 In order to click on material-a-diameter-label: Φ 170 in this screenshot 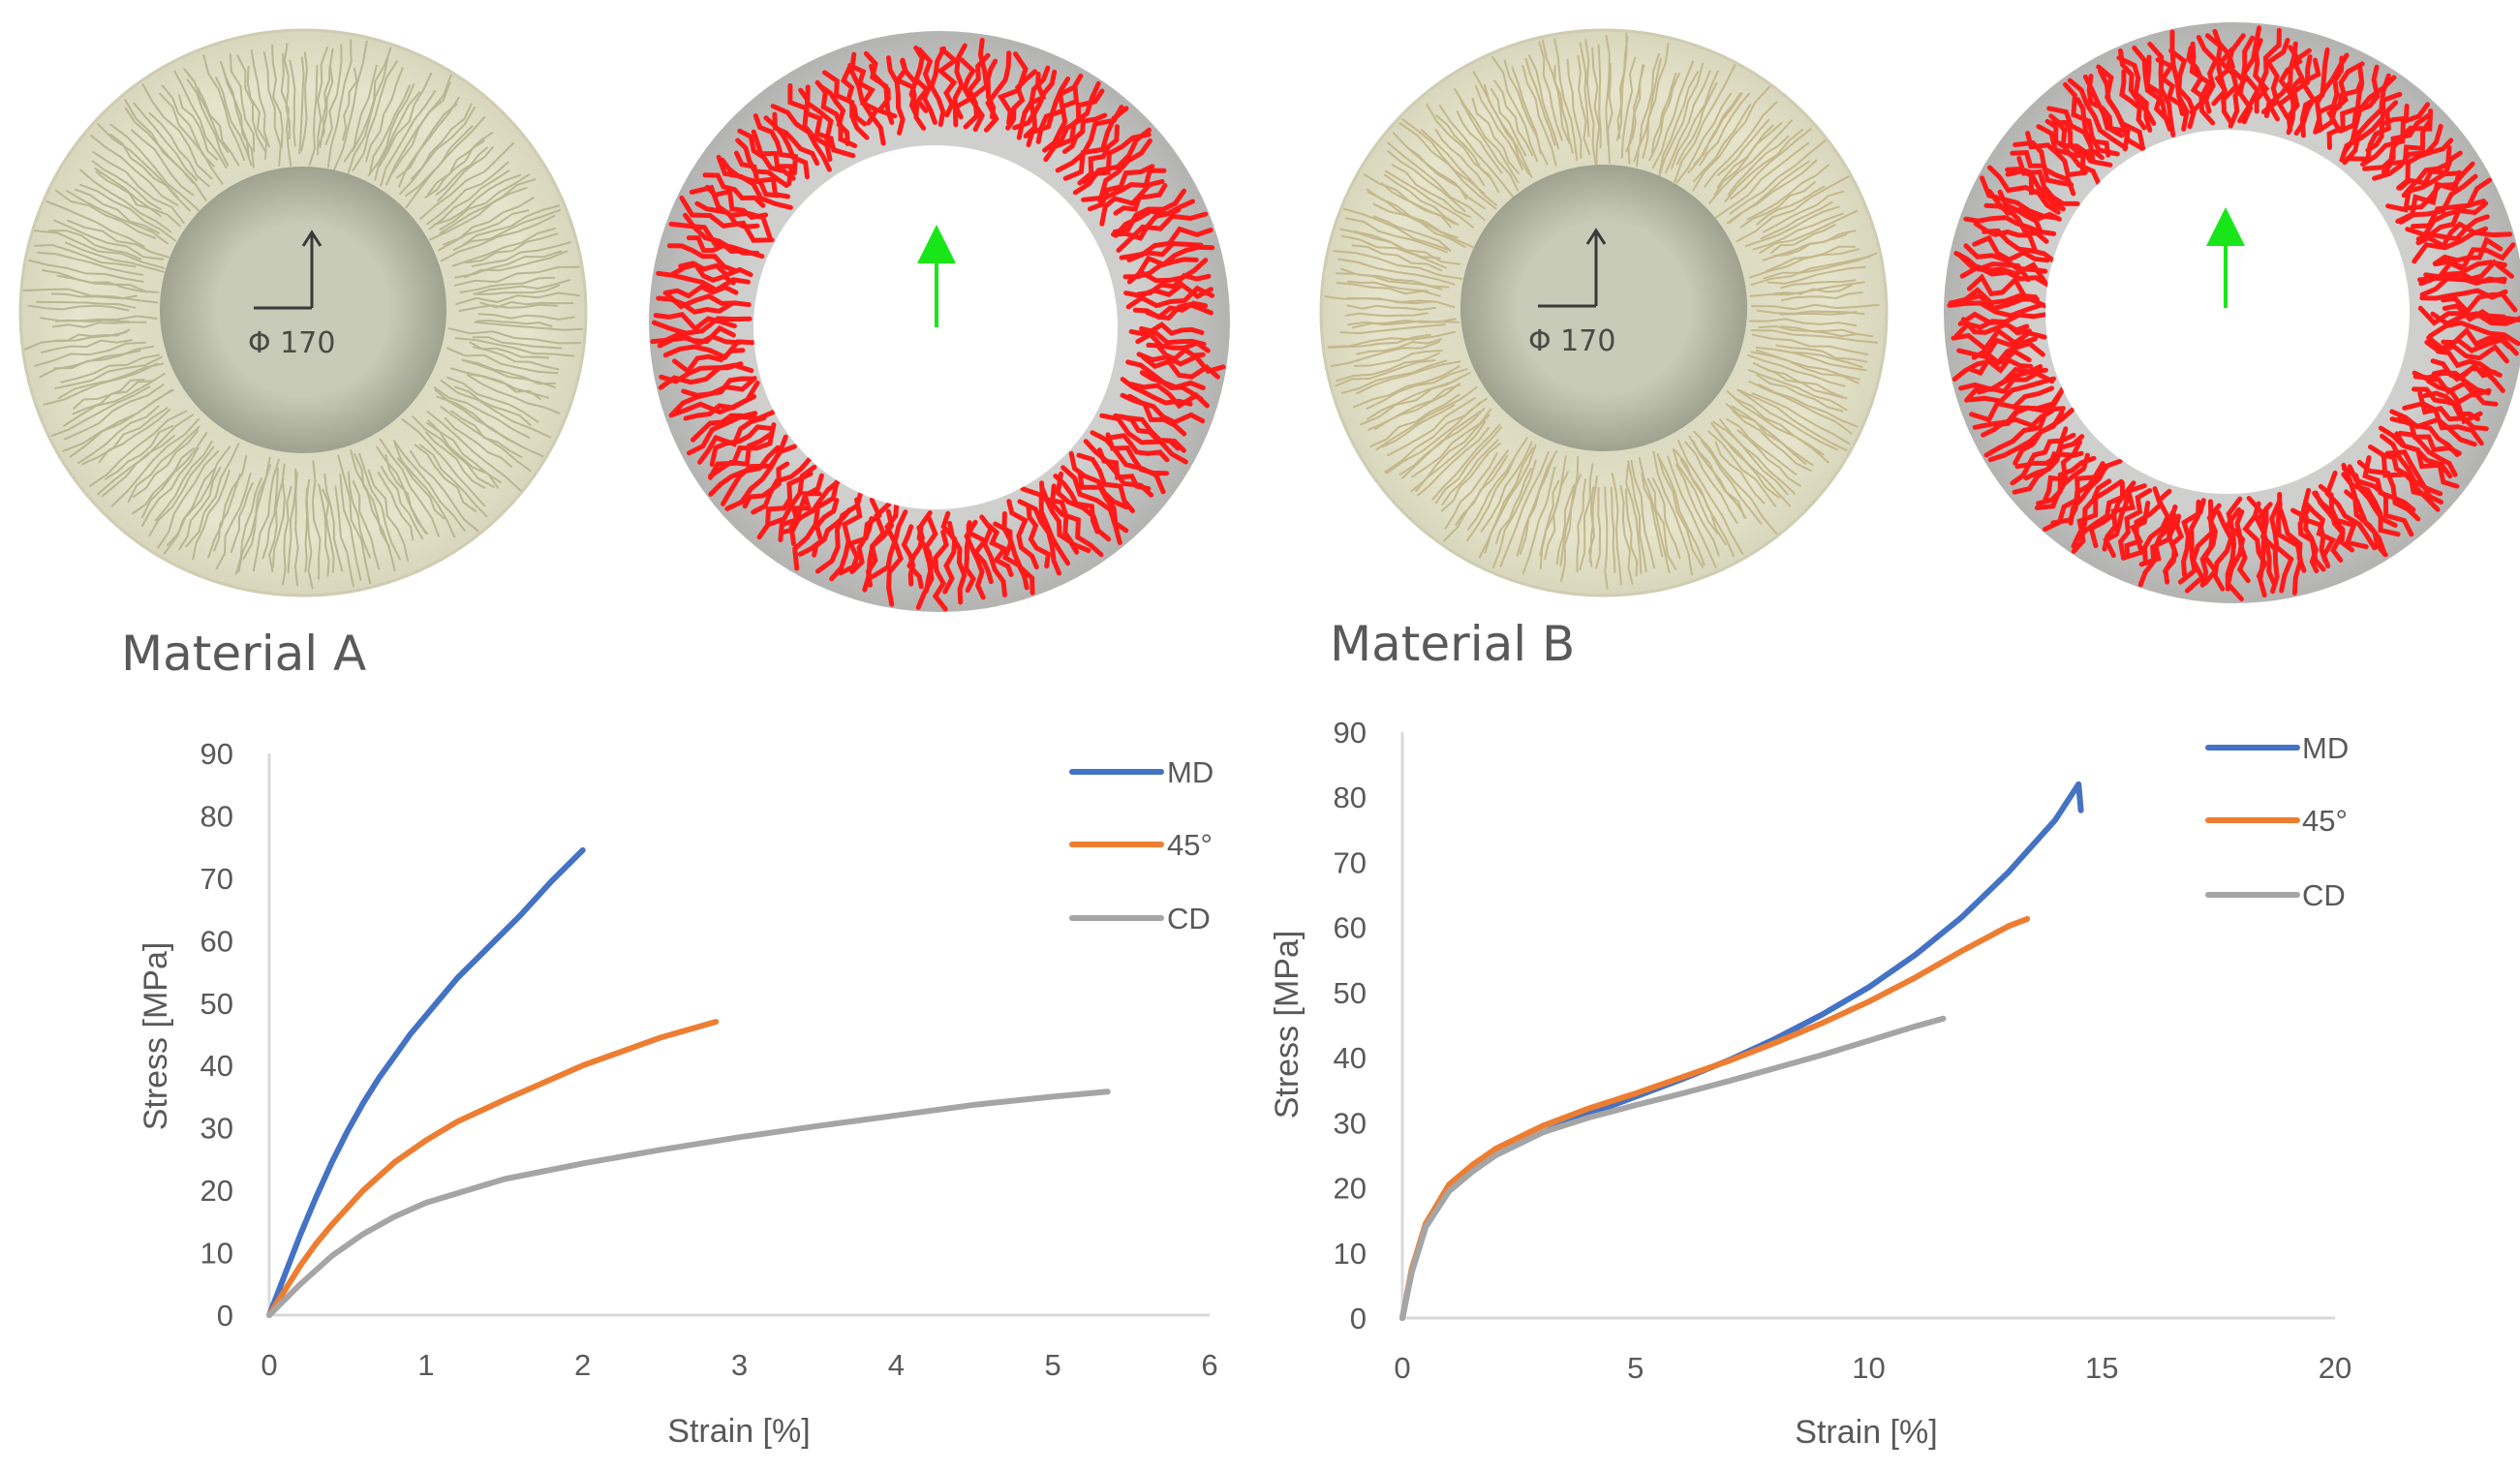, I will do `click(292, 343)`.